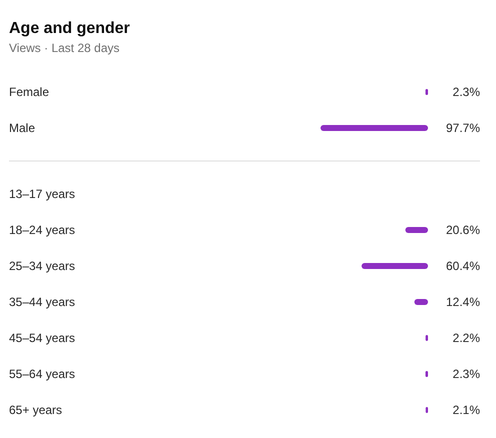  Describe the element at coordinates (42, 374) in the screenshot. I see `y-tick-label: 55–64 years` at that location.